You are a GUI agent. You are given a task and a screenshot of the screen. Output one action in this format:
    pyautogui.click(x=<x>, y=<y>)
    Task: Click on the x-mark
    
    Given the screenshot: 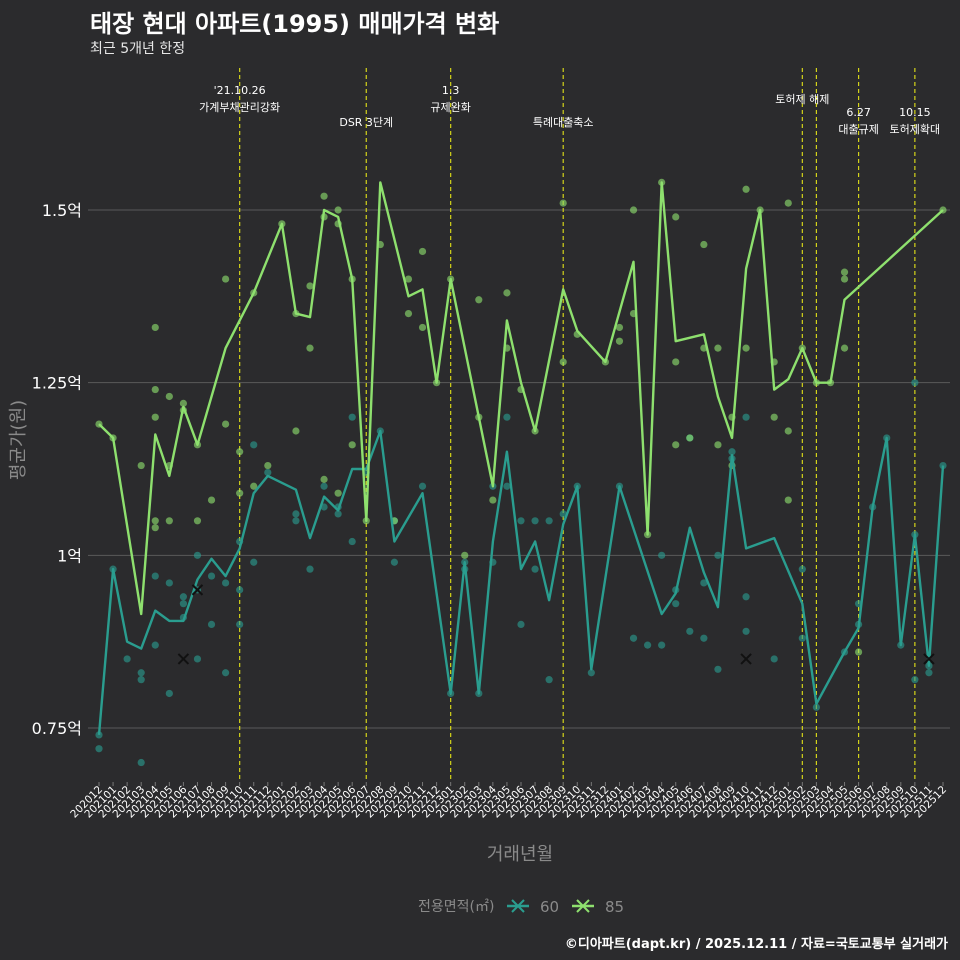 What is the action you would take?
    pyautogui.click(x=746, y=659)
    